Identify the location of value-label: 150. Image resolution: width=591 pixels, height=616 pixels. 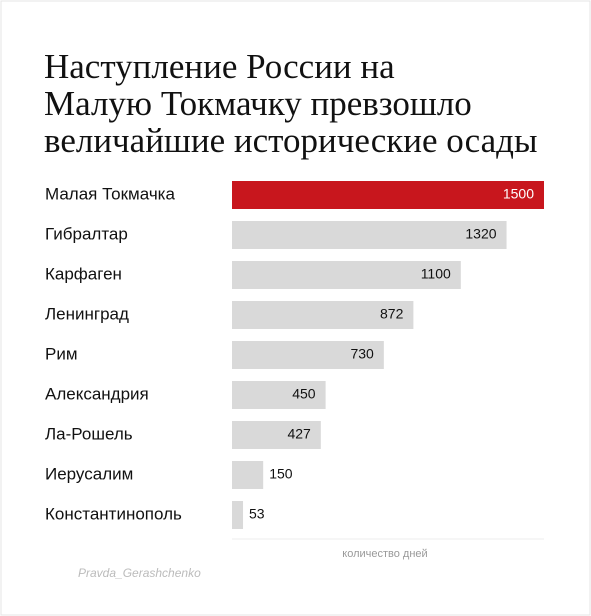
(281, 474).